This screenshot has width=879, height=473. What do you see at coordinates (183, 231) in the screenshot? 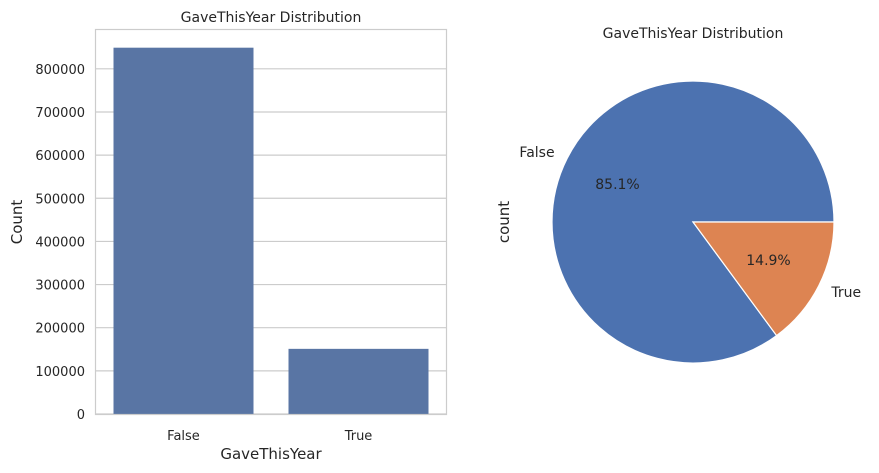
I see `bar-false` at bounding box center [183, 231].